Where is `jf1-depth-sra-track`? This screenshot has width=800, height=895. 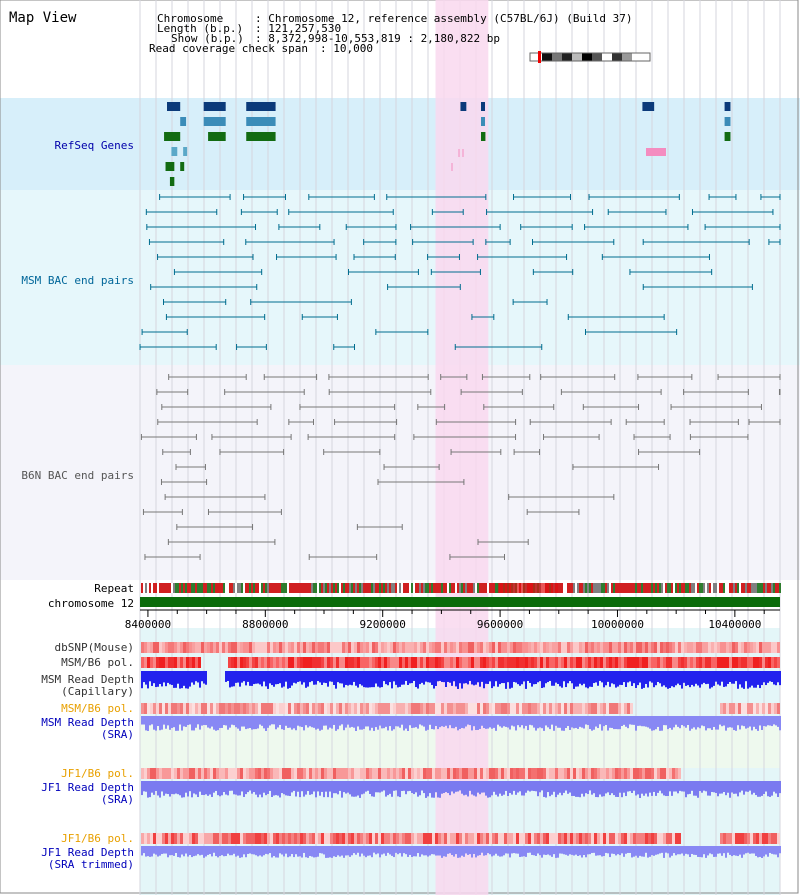
jf1-depth-sra-track is located at coordinates (461, 789).